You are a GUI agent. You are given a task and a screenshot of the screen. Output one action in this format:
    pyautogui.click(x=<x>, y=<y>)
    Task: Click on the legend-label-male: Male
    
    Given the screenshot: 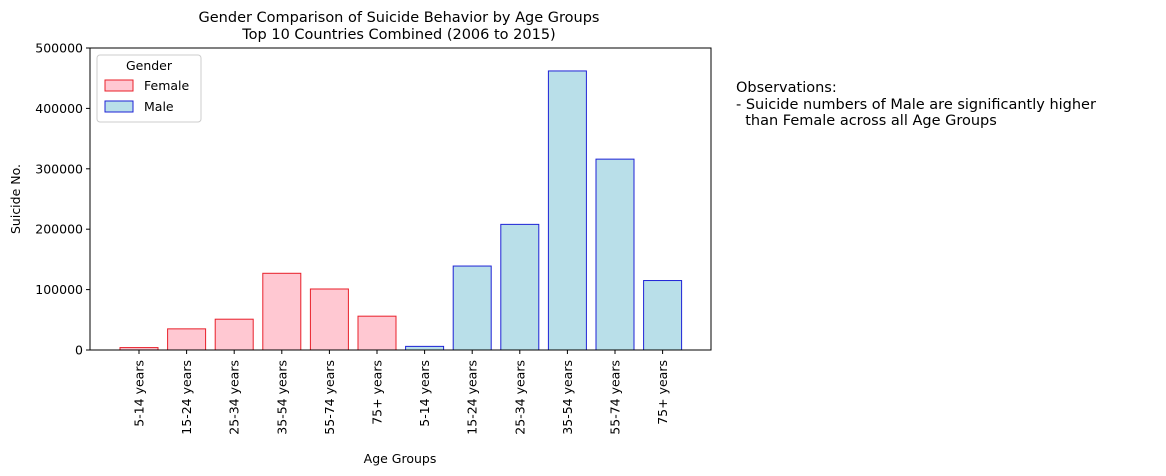 What is the action you would take?
    pyautogui.click(x=159, y=106)
    